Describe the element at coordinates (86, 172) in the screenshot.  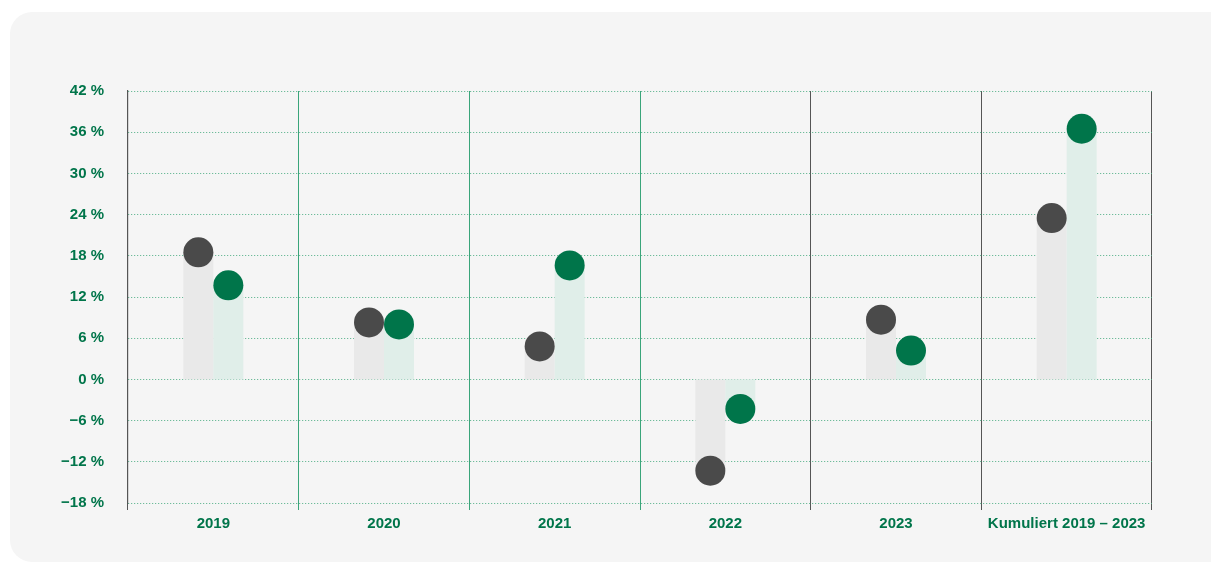
I see `y-tick-label: 30 %` at that location.